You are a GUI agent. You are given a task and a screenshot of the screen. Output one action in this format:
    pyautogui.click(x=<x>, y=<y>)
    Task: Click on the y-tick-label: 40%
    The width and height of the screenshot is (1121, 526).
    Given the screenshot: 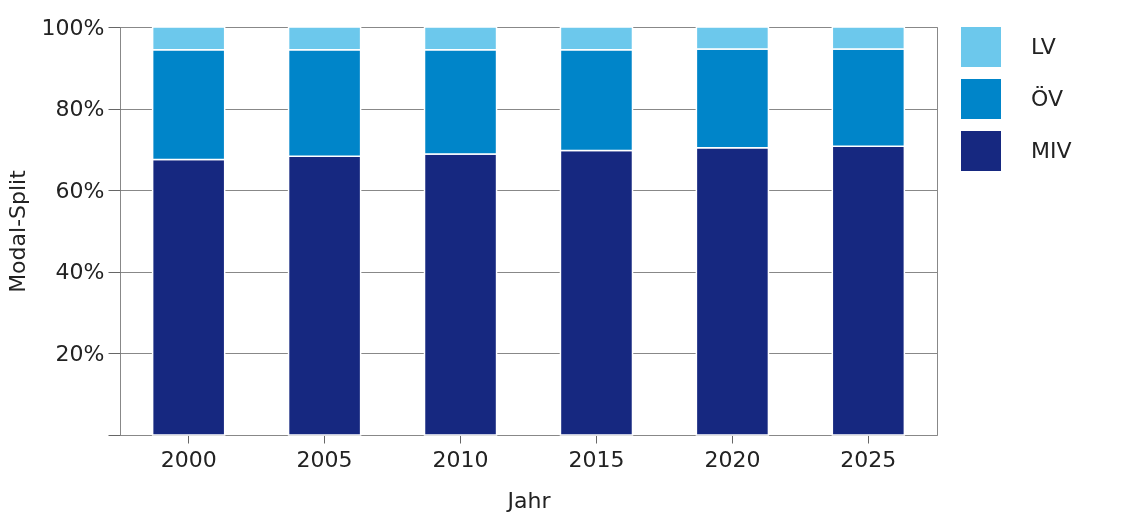 What is the action you would take?
    pyautogui.click(x=80, y=272)
    